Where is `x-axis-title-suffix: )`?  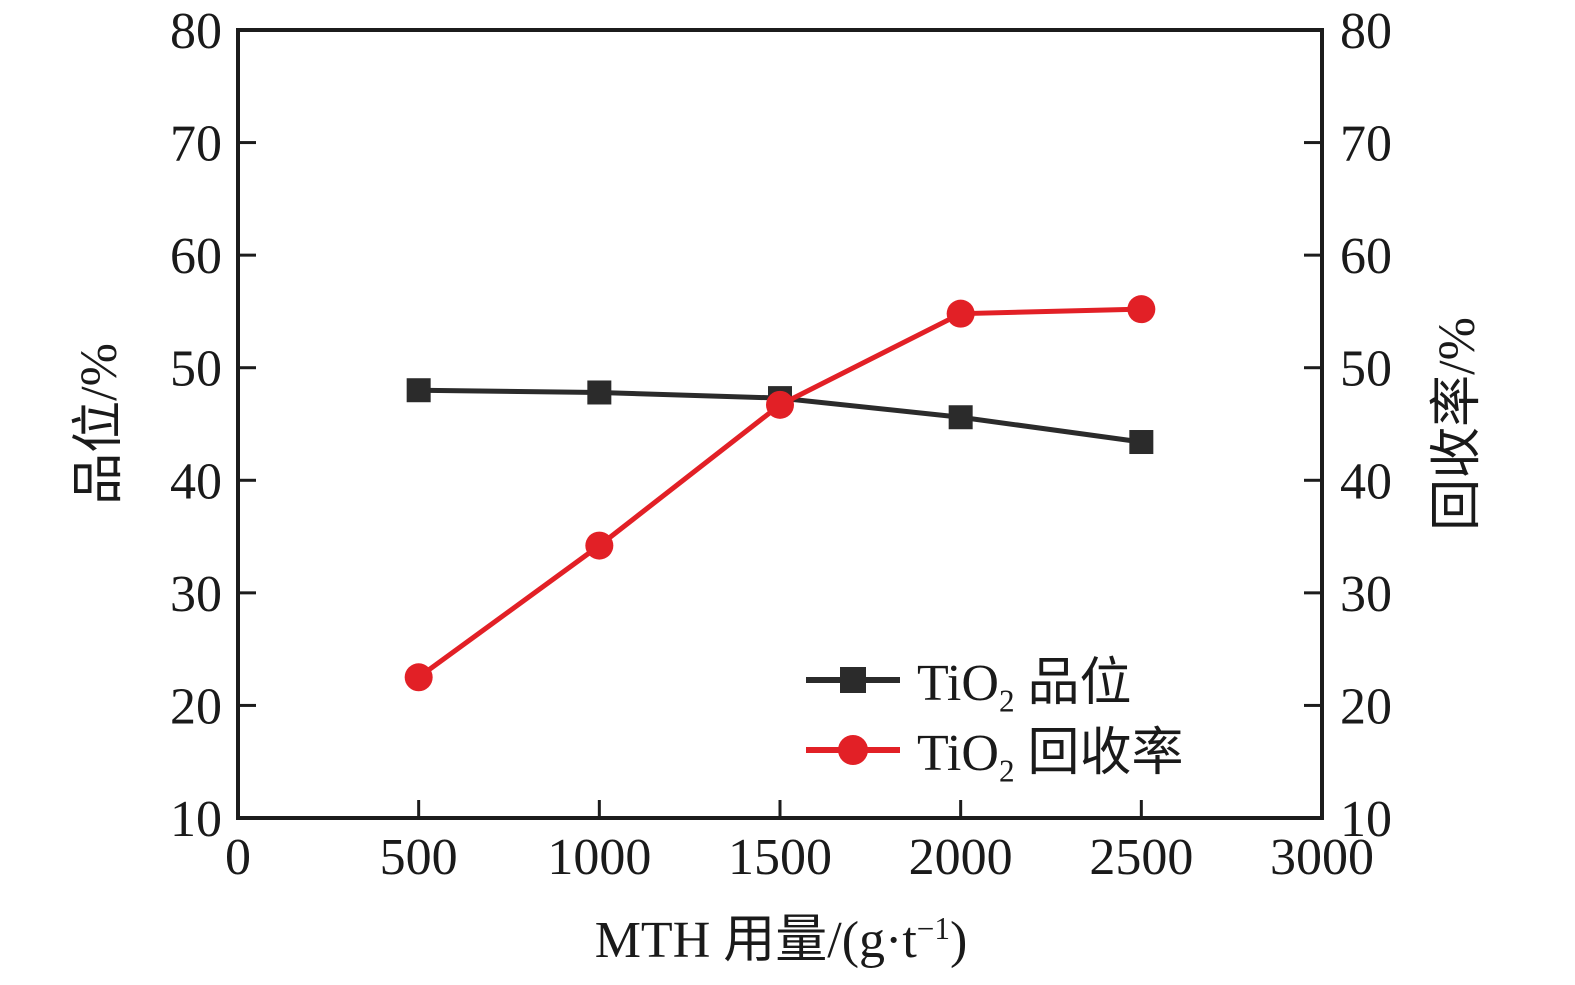 x-axis-title-suffix: ) is located at coordinates (958, 941).